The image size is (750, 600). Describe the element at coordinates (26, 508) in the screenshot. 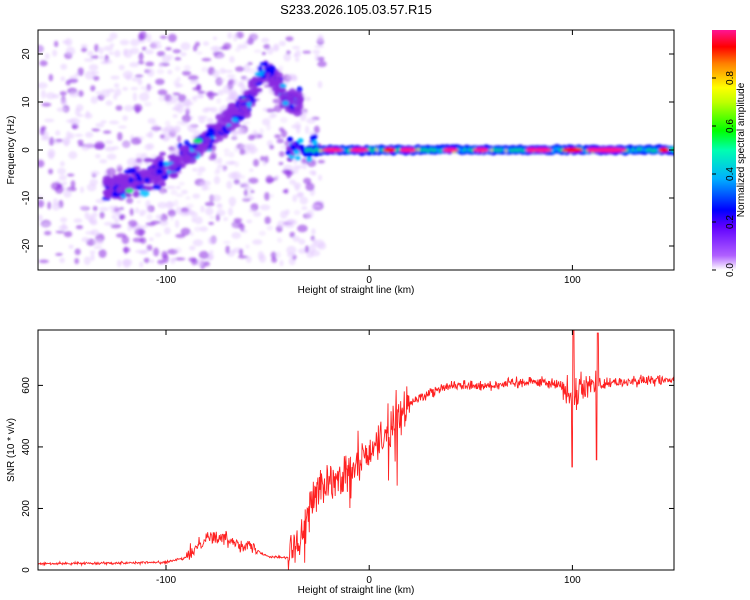

I see `snr-y-tick-label: 200` at that location.